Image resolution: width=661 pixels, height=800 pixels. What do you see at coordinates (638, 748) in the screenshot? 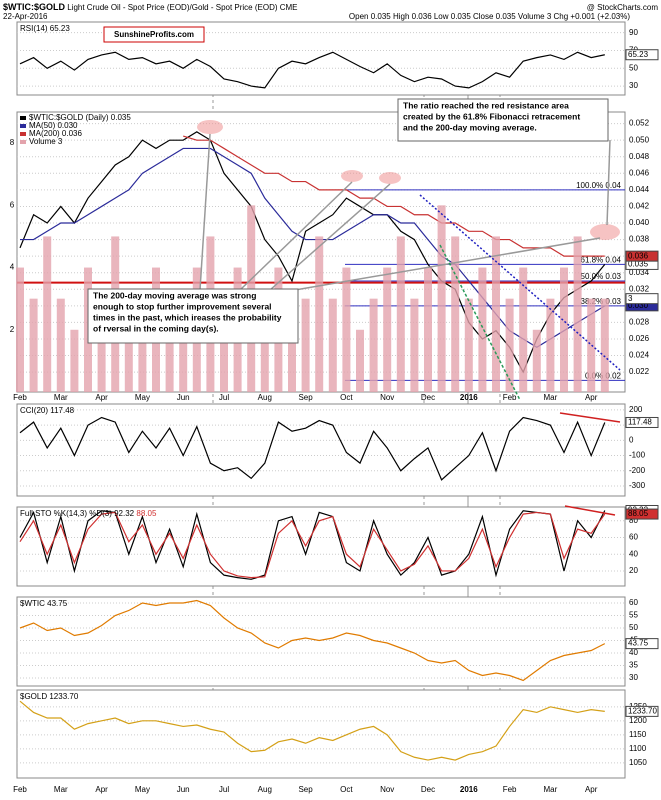
I see `y-tick-label: 1100` at bounding box center [638, 748].